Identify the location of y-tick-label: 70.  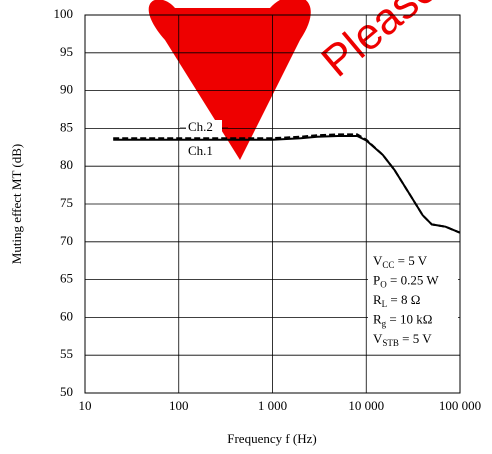
(66, 240).